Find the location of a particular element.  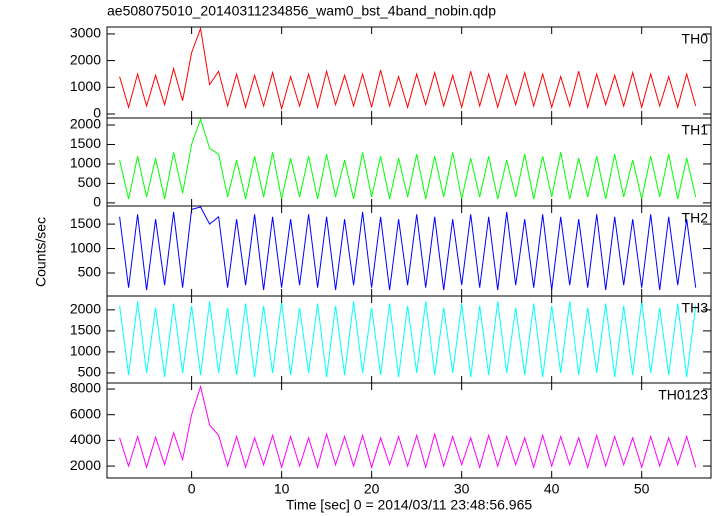

x-tick-label: 30 is located at coordinates (462, 489).